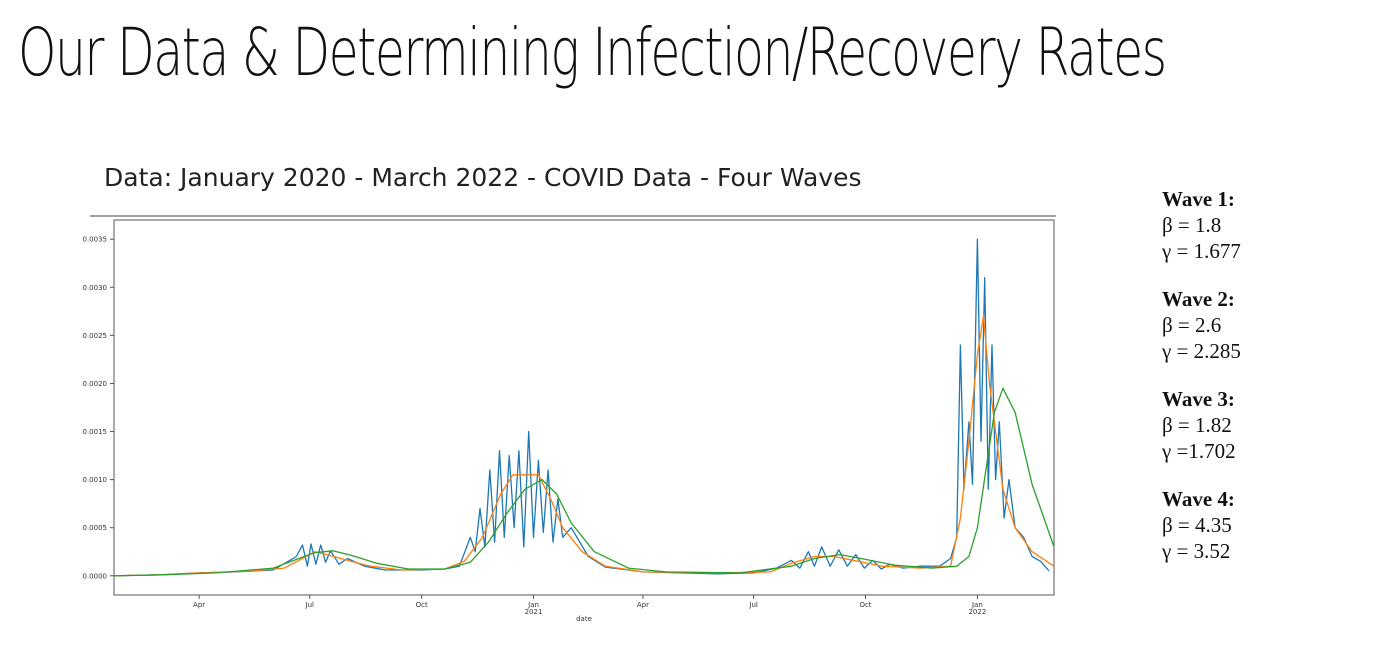 The height and width of the screenshot is (667, 1396). Describe the element at coordinates (95, 432) in the screenshot. I see `y-tick-label: 0.0015` at that location.